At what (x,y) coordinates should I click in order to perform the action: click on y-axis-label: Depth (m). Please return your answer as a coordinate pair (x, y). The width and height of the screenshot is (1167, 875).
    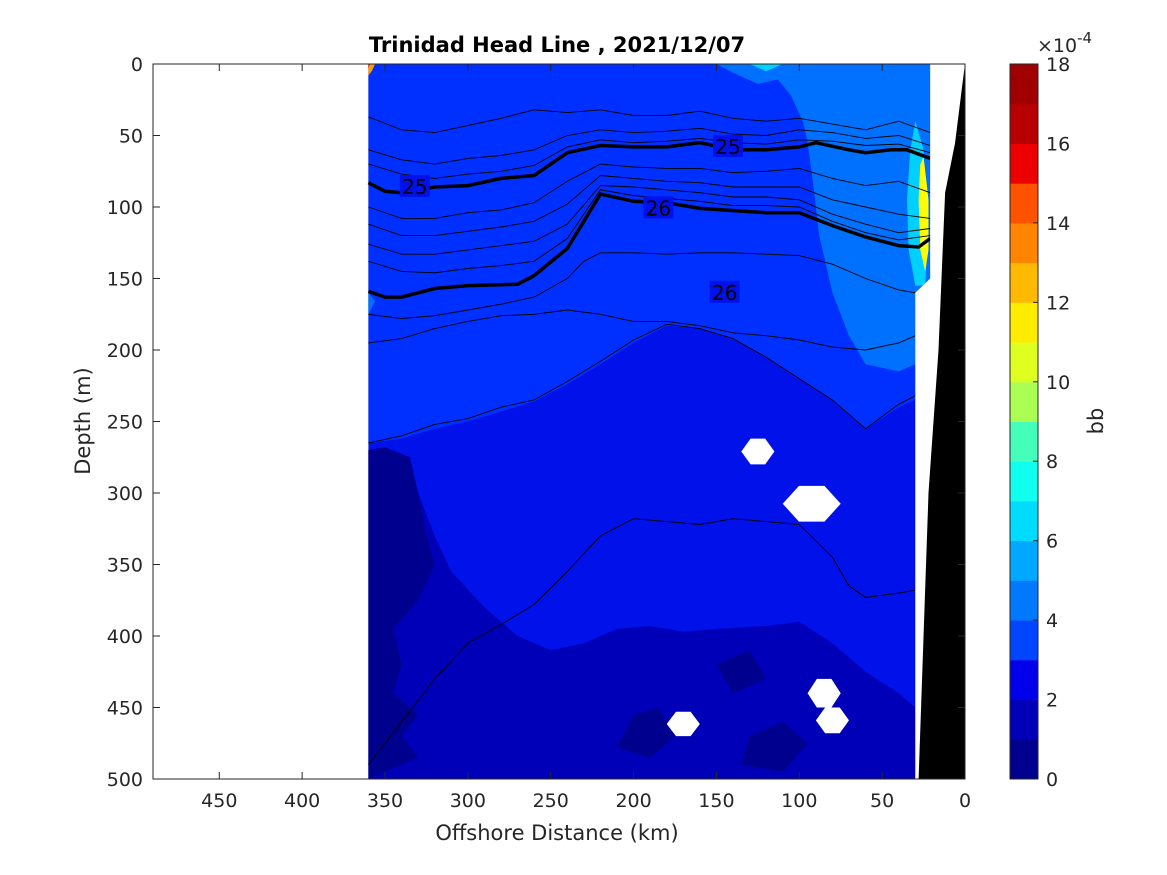
    Looking at the image, I should click on (83, 420).